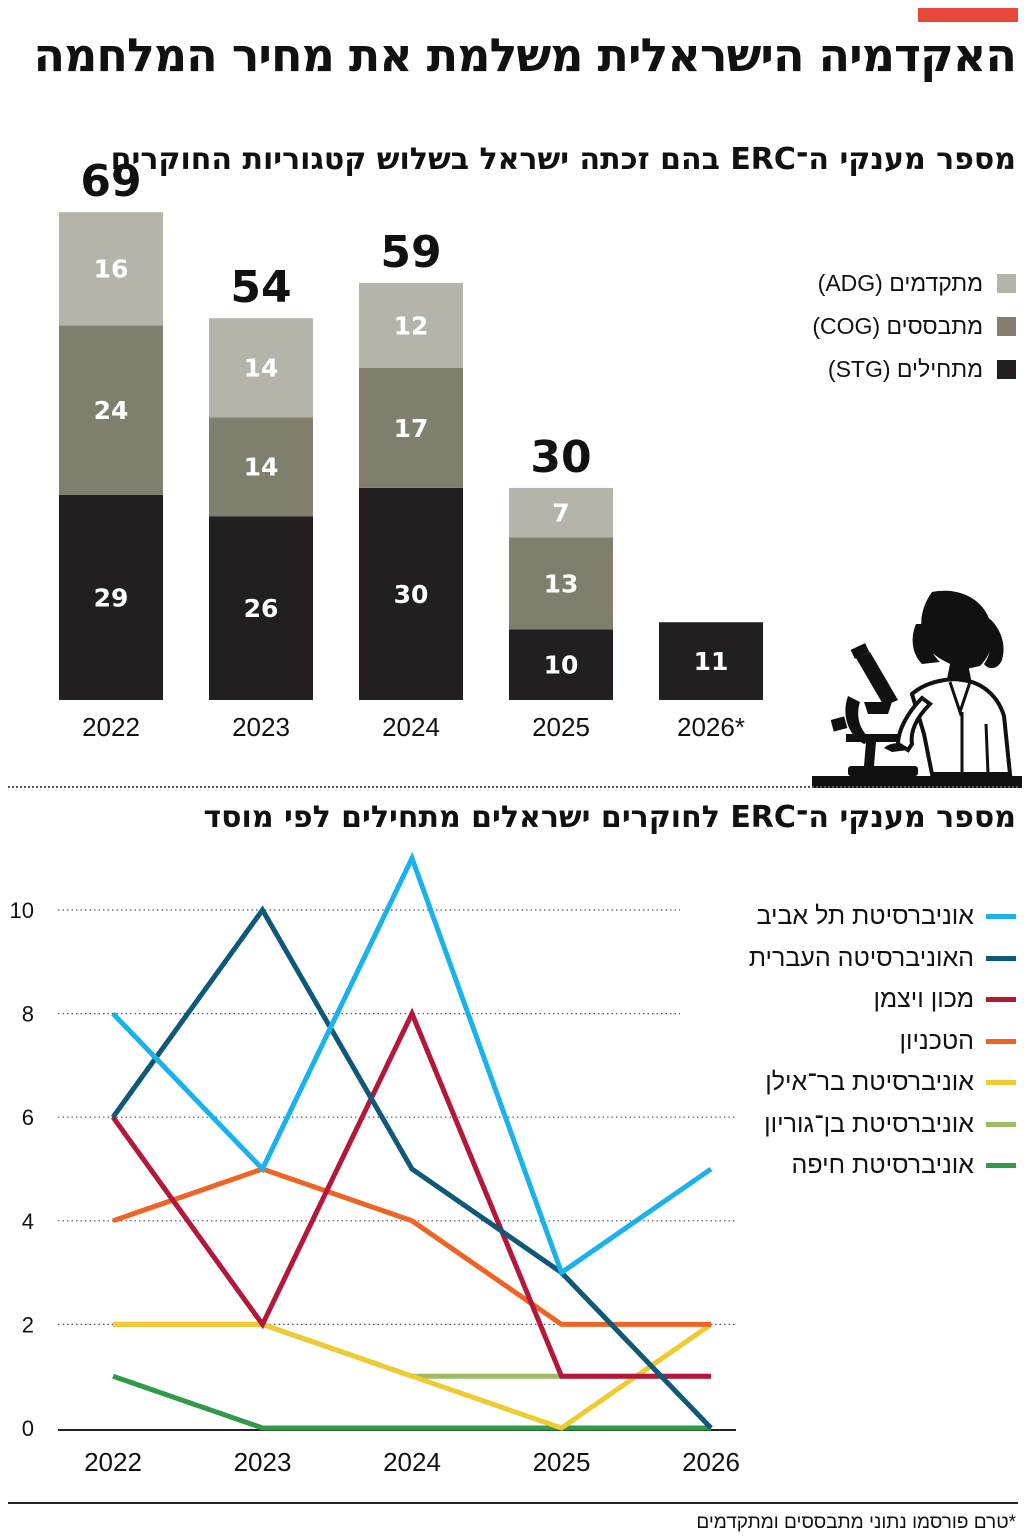  I want to click on legend-label: מכון ויצמן, so click(923, 999).